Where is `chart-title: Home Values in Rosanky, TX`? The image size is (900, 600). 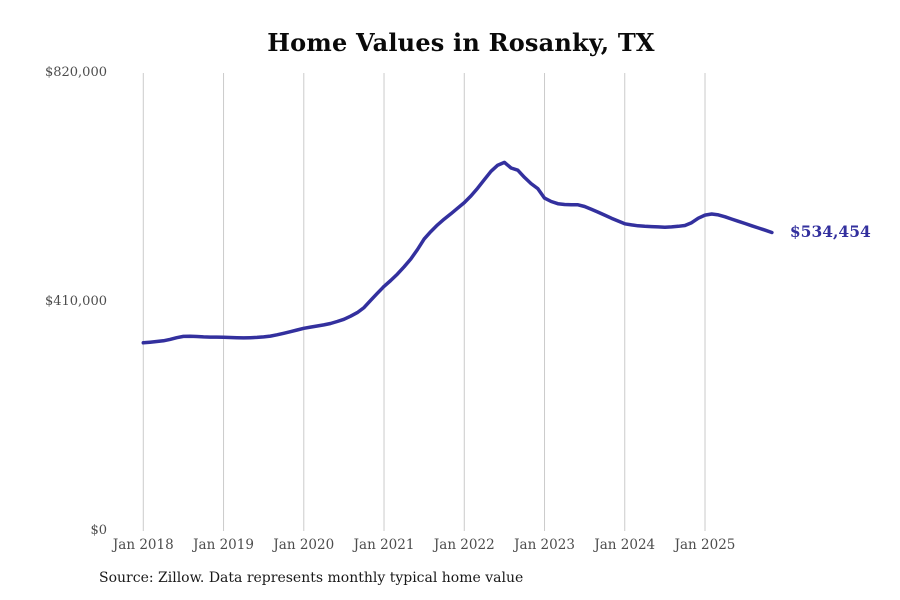 chart-title: Home Values in Rosanky, TX is located at coordinates (461, 42).